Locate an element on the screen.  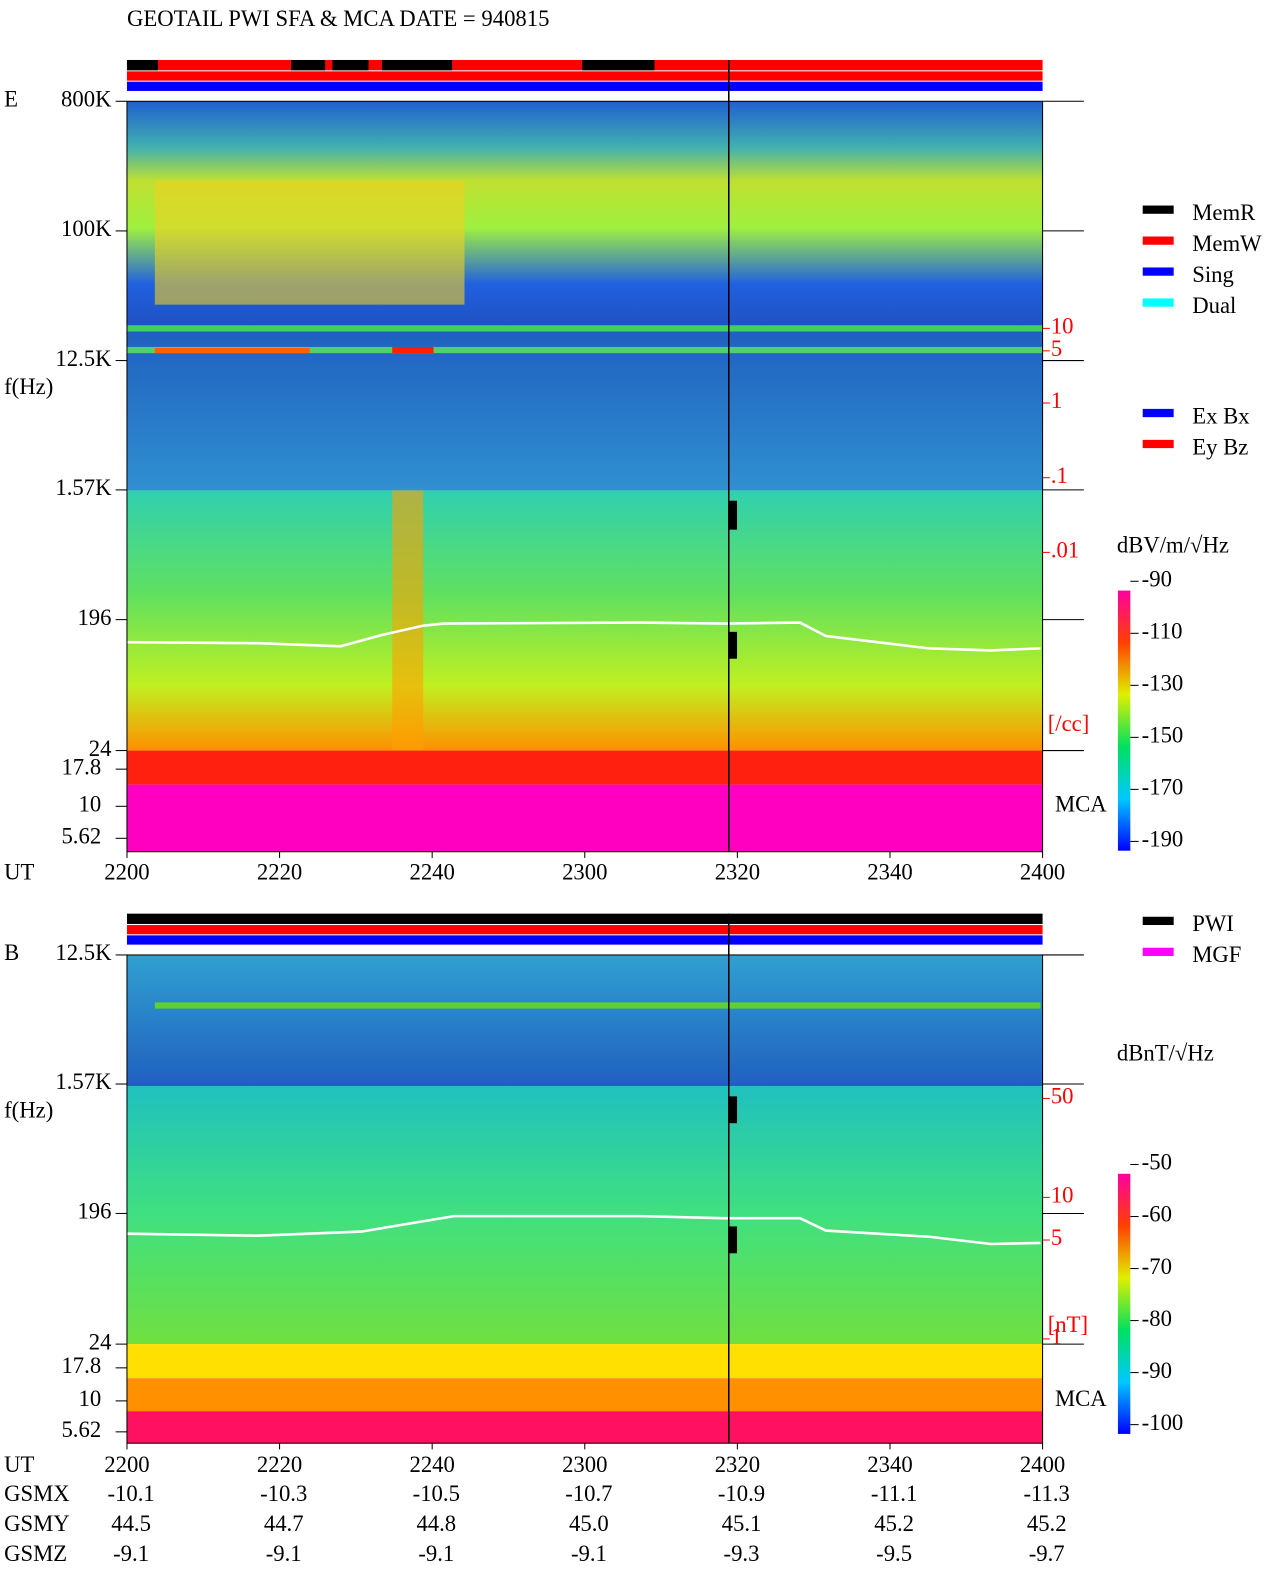
colorbar-tick-label: -190 is located at coordinates (1163, 839).